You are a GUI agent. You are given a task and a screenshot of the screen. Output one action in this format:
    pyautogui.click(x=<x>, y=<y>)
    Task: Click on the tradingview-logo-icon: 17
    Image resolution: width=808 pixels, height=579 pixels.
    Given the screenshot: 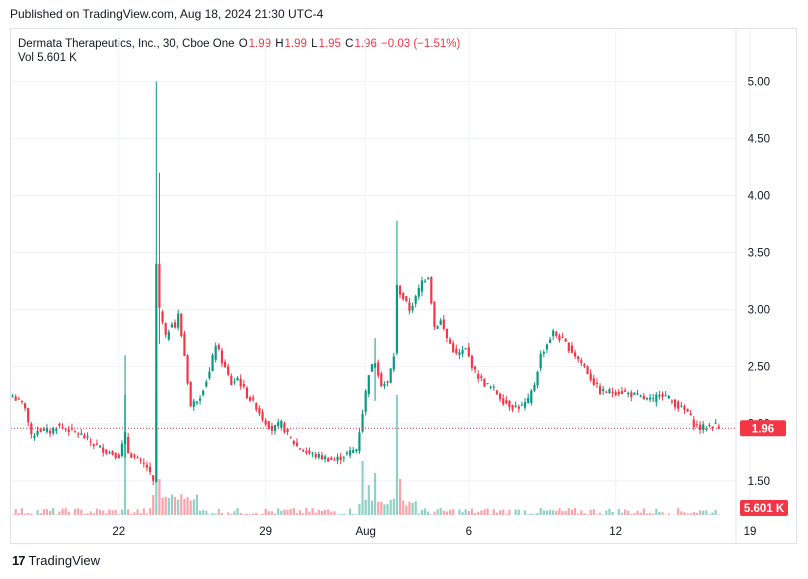 What is the action you would take?
    pyautogui.click(x=19, y=560)
    